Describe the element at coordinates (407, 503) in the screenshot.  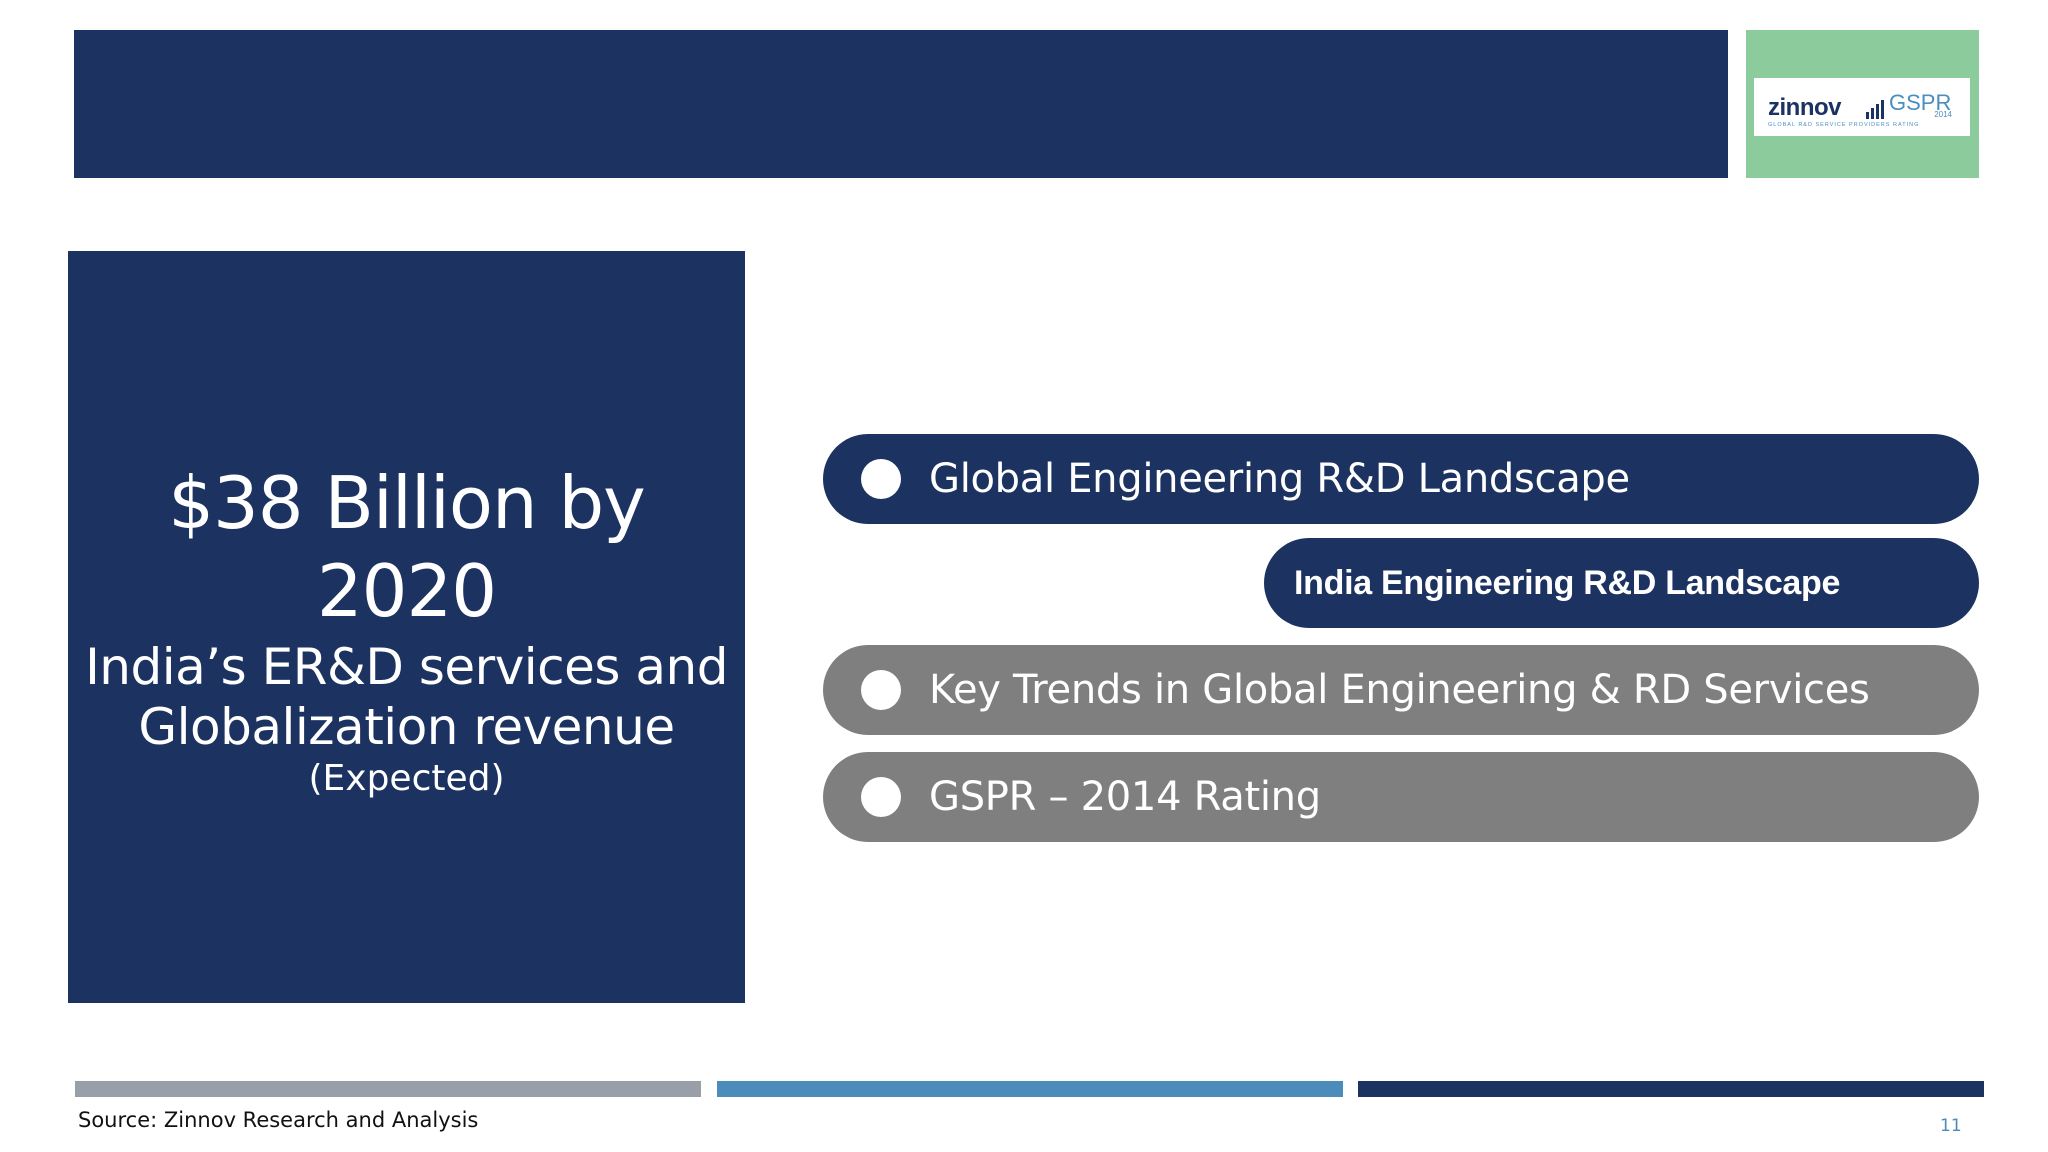
I see `stat-headline-line-1: $38 Billion by` at that location.